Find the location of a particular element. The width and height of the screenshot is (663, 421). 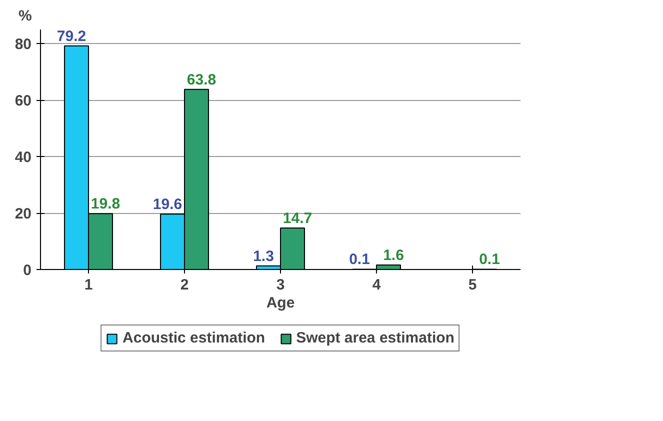

data-label: 79.2 is located at coordinates (71, 36).